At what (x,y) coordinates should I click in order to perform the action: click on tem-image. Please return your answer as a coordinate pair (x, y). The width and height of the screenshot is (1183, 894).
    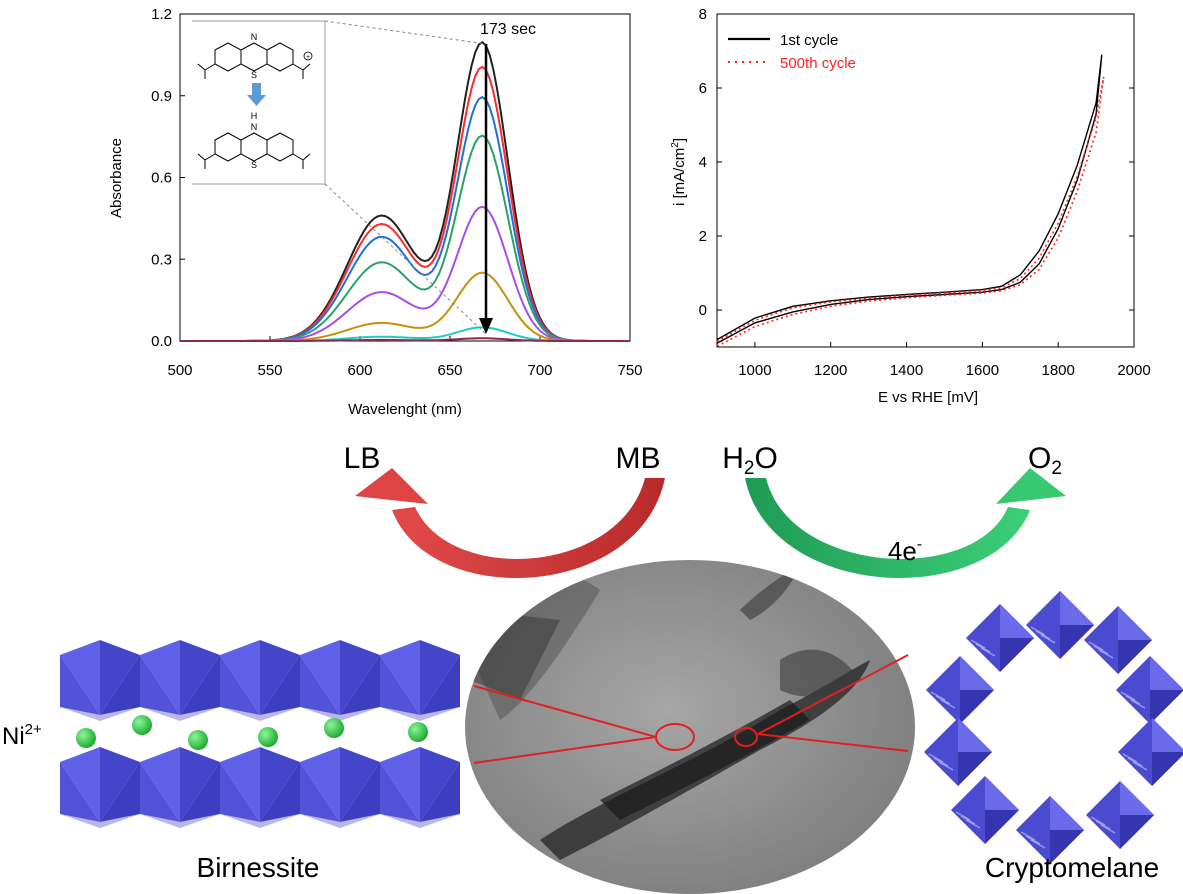
    Looking at the image, I should click on (690, 727).